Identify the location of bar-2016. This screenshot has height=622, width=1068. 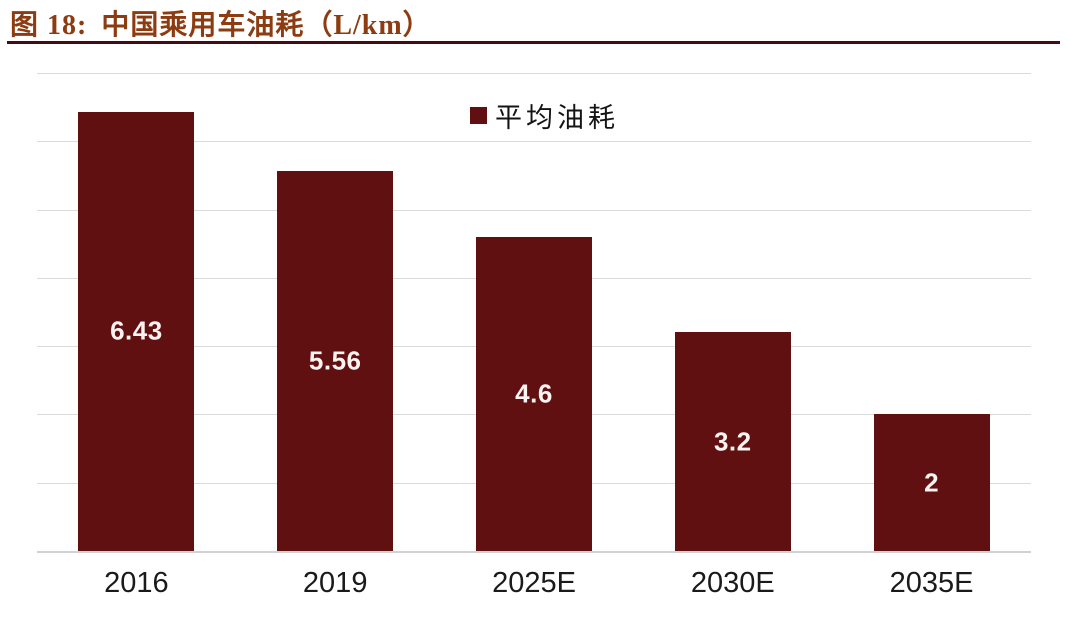
(136, 331).